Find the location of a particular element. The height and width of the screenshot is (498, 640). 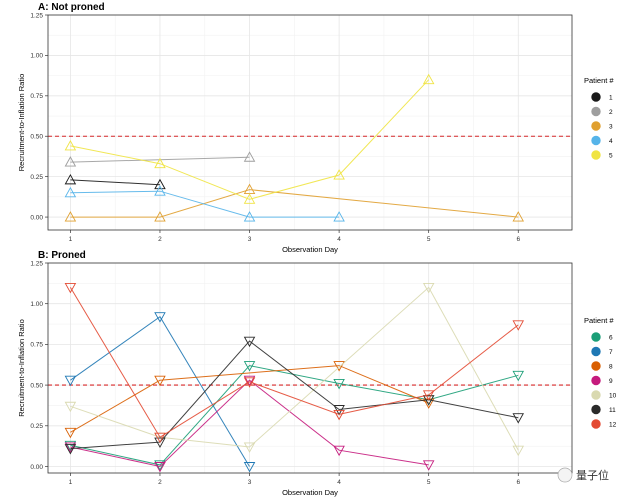

x-tick-label: 4 is located at coordinates (339, 239).